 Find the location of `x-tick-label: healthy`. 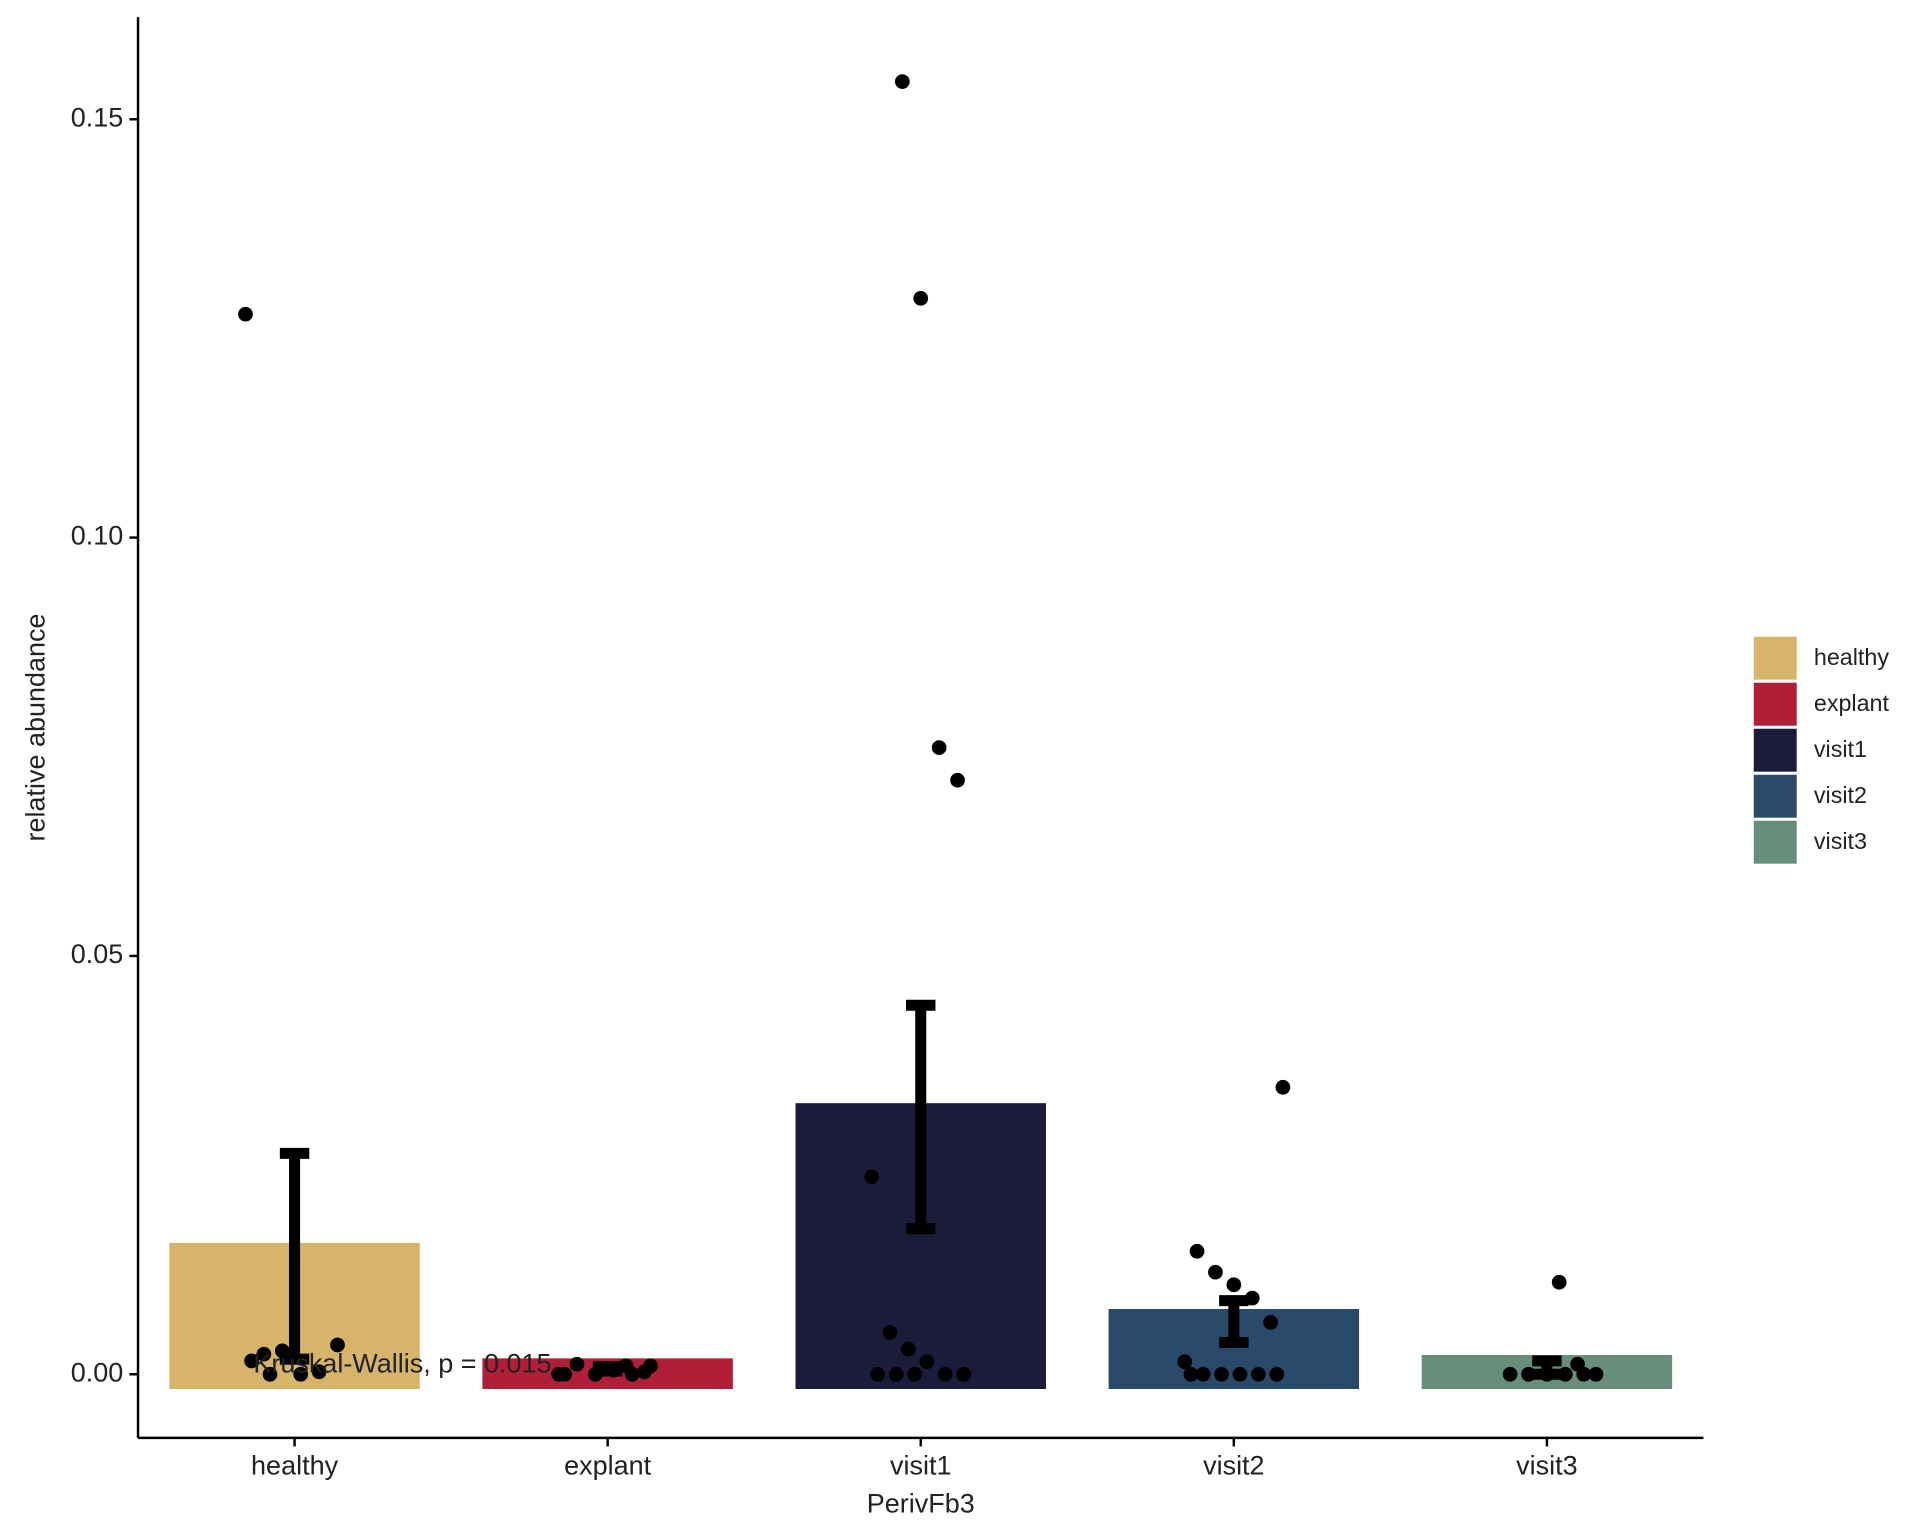

x-tick-label: healthy is located at coordinates (295, 1465).